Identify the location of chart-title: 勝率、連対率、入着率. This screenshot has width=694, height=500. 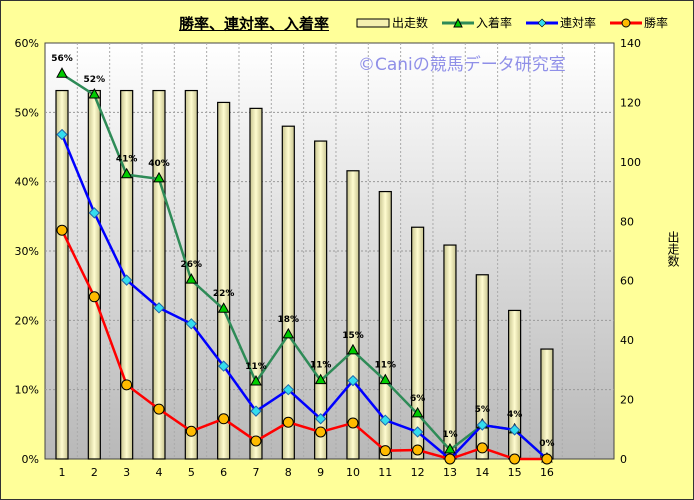
(254, 24).